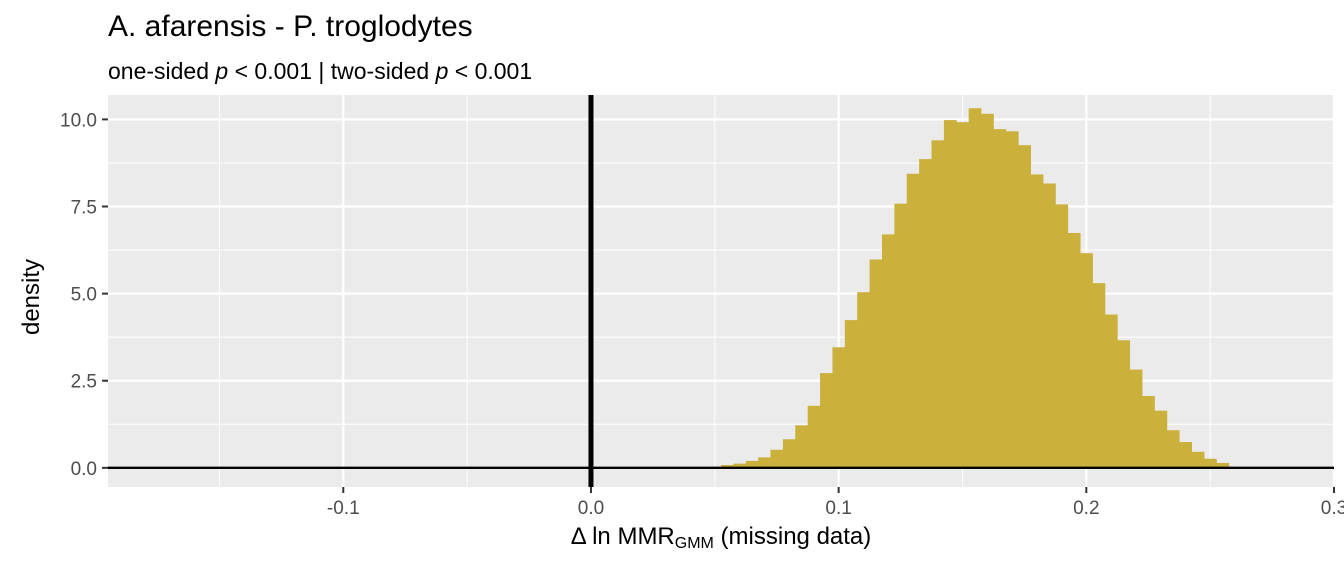 Image resolution: width=1344 pixels, height=576 pixels. What do you see at coordinates (694, 543) in the screenshot?
I see `x-axis-label-subscript: GMM` at bounding box center [694, 543].